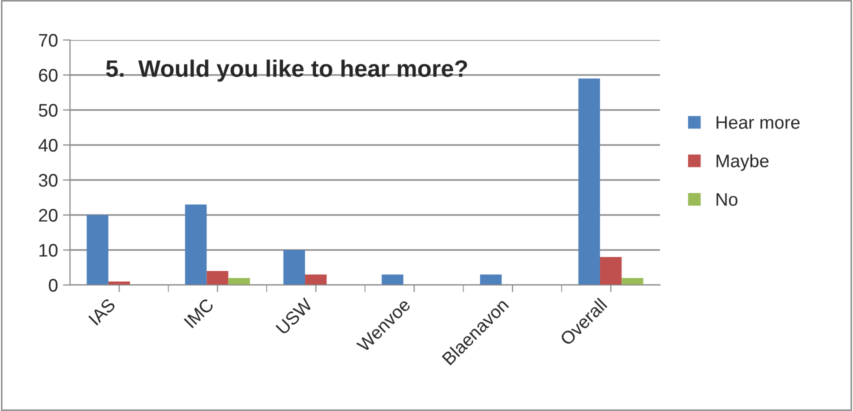 The height and width of the screenshot is (411, 853). I want to click on y-tick-label: 10, so click(48, 250).